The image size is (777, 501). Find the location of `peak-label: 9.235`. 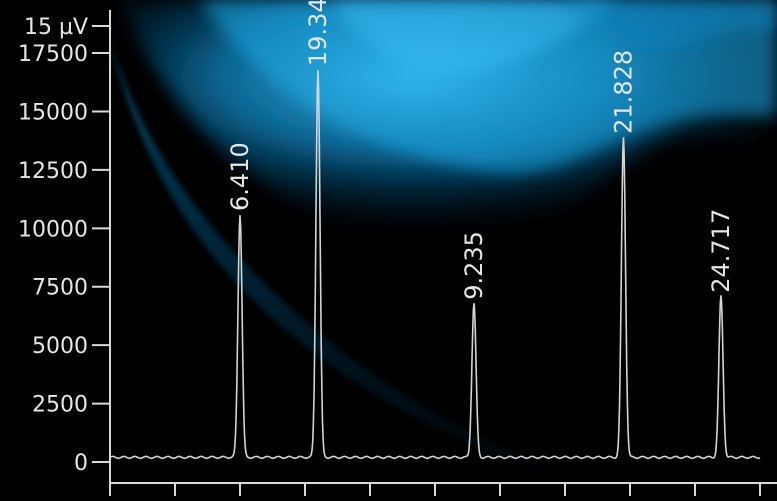

peak-label: 9.235 is located at coordinates (474, 265).